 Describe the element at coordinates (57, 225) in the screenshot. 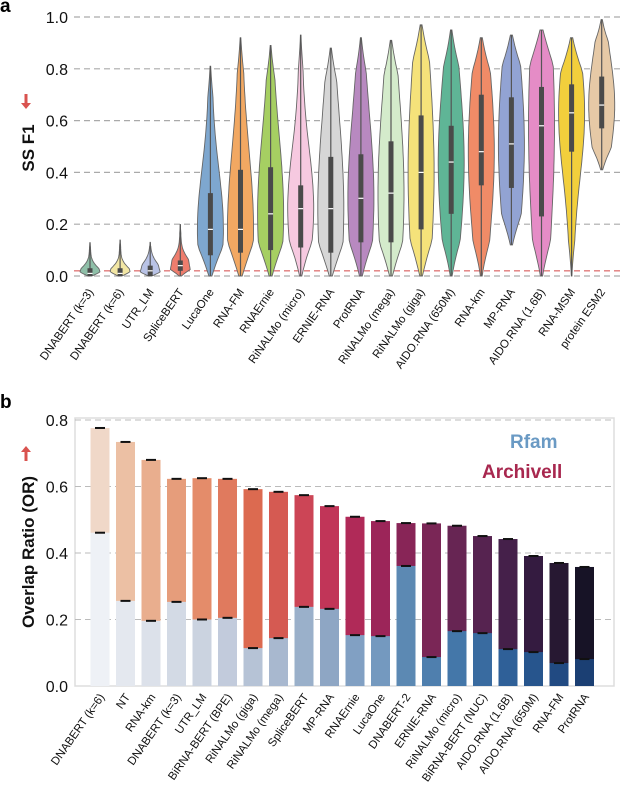

I see `y-tick-label: 0.2` at that location.